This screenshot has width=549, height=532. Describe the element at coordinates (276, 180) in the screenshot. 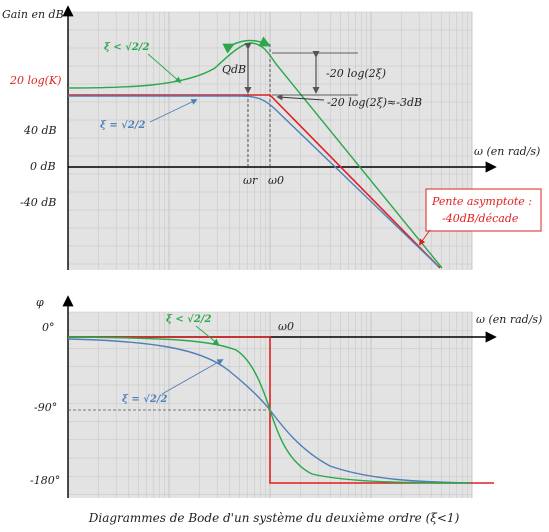

I see `omega-0-label: ω0` at that location.